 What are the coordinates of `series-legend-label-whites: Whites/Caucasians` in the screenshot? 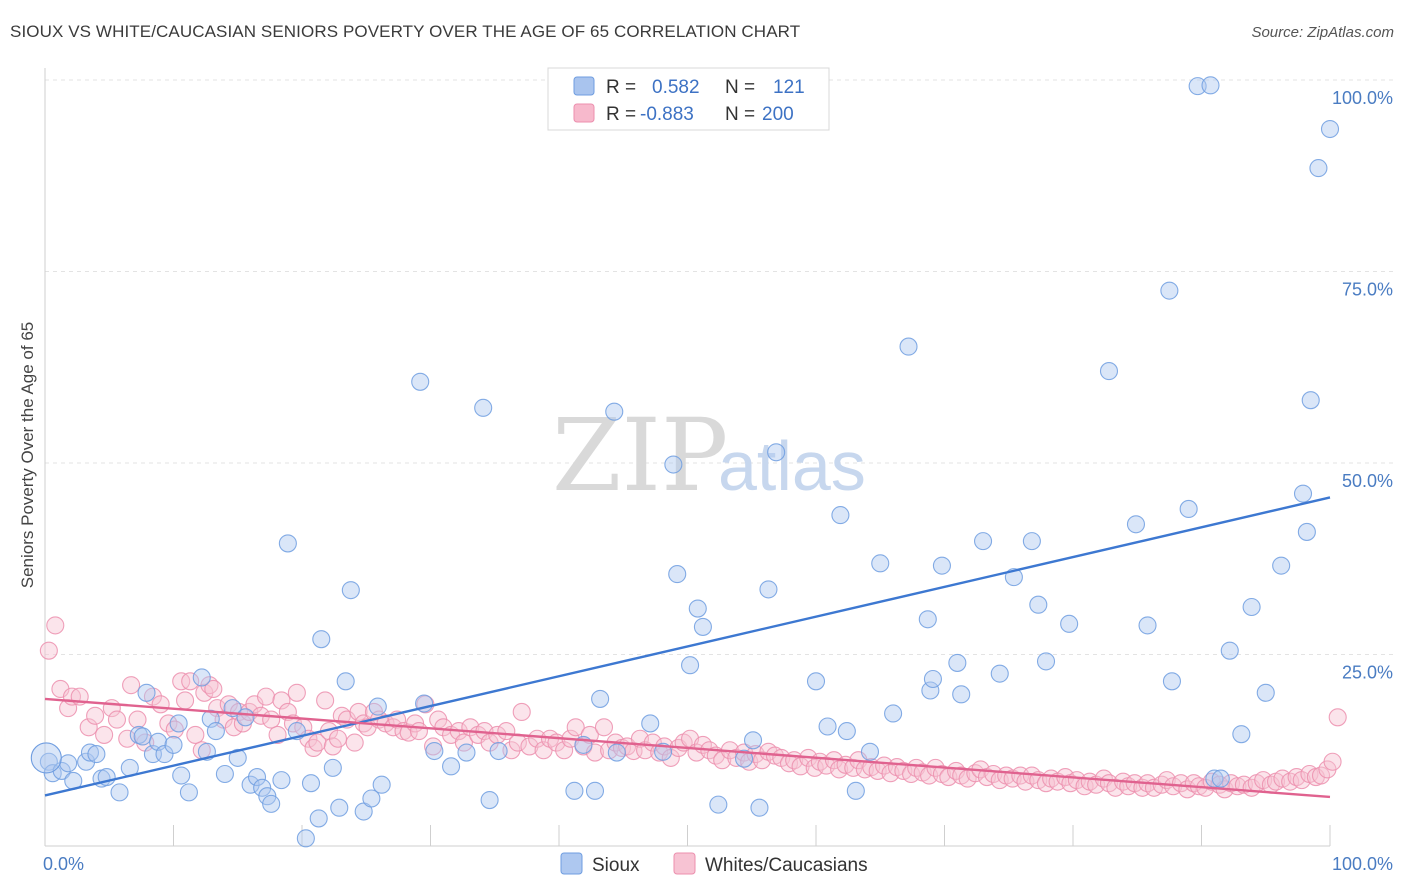 It's located at (786, 865).